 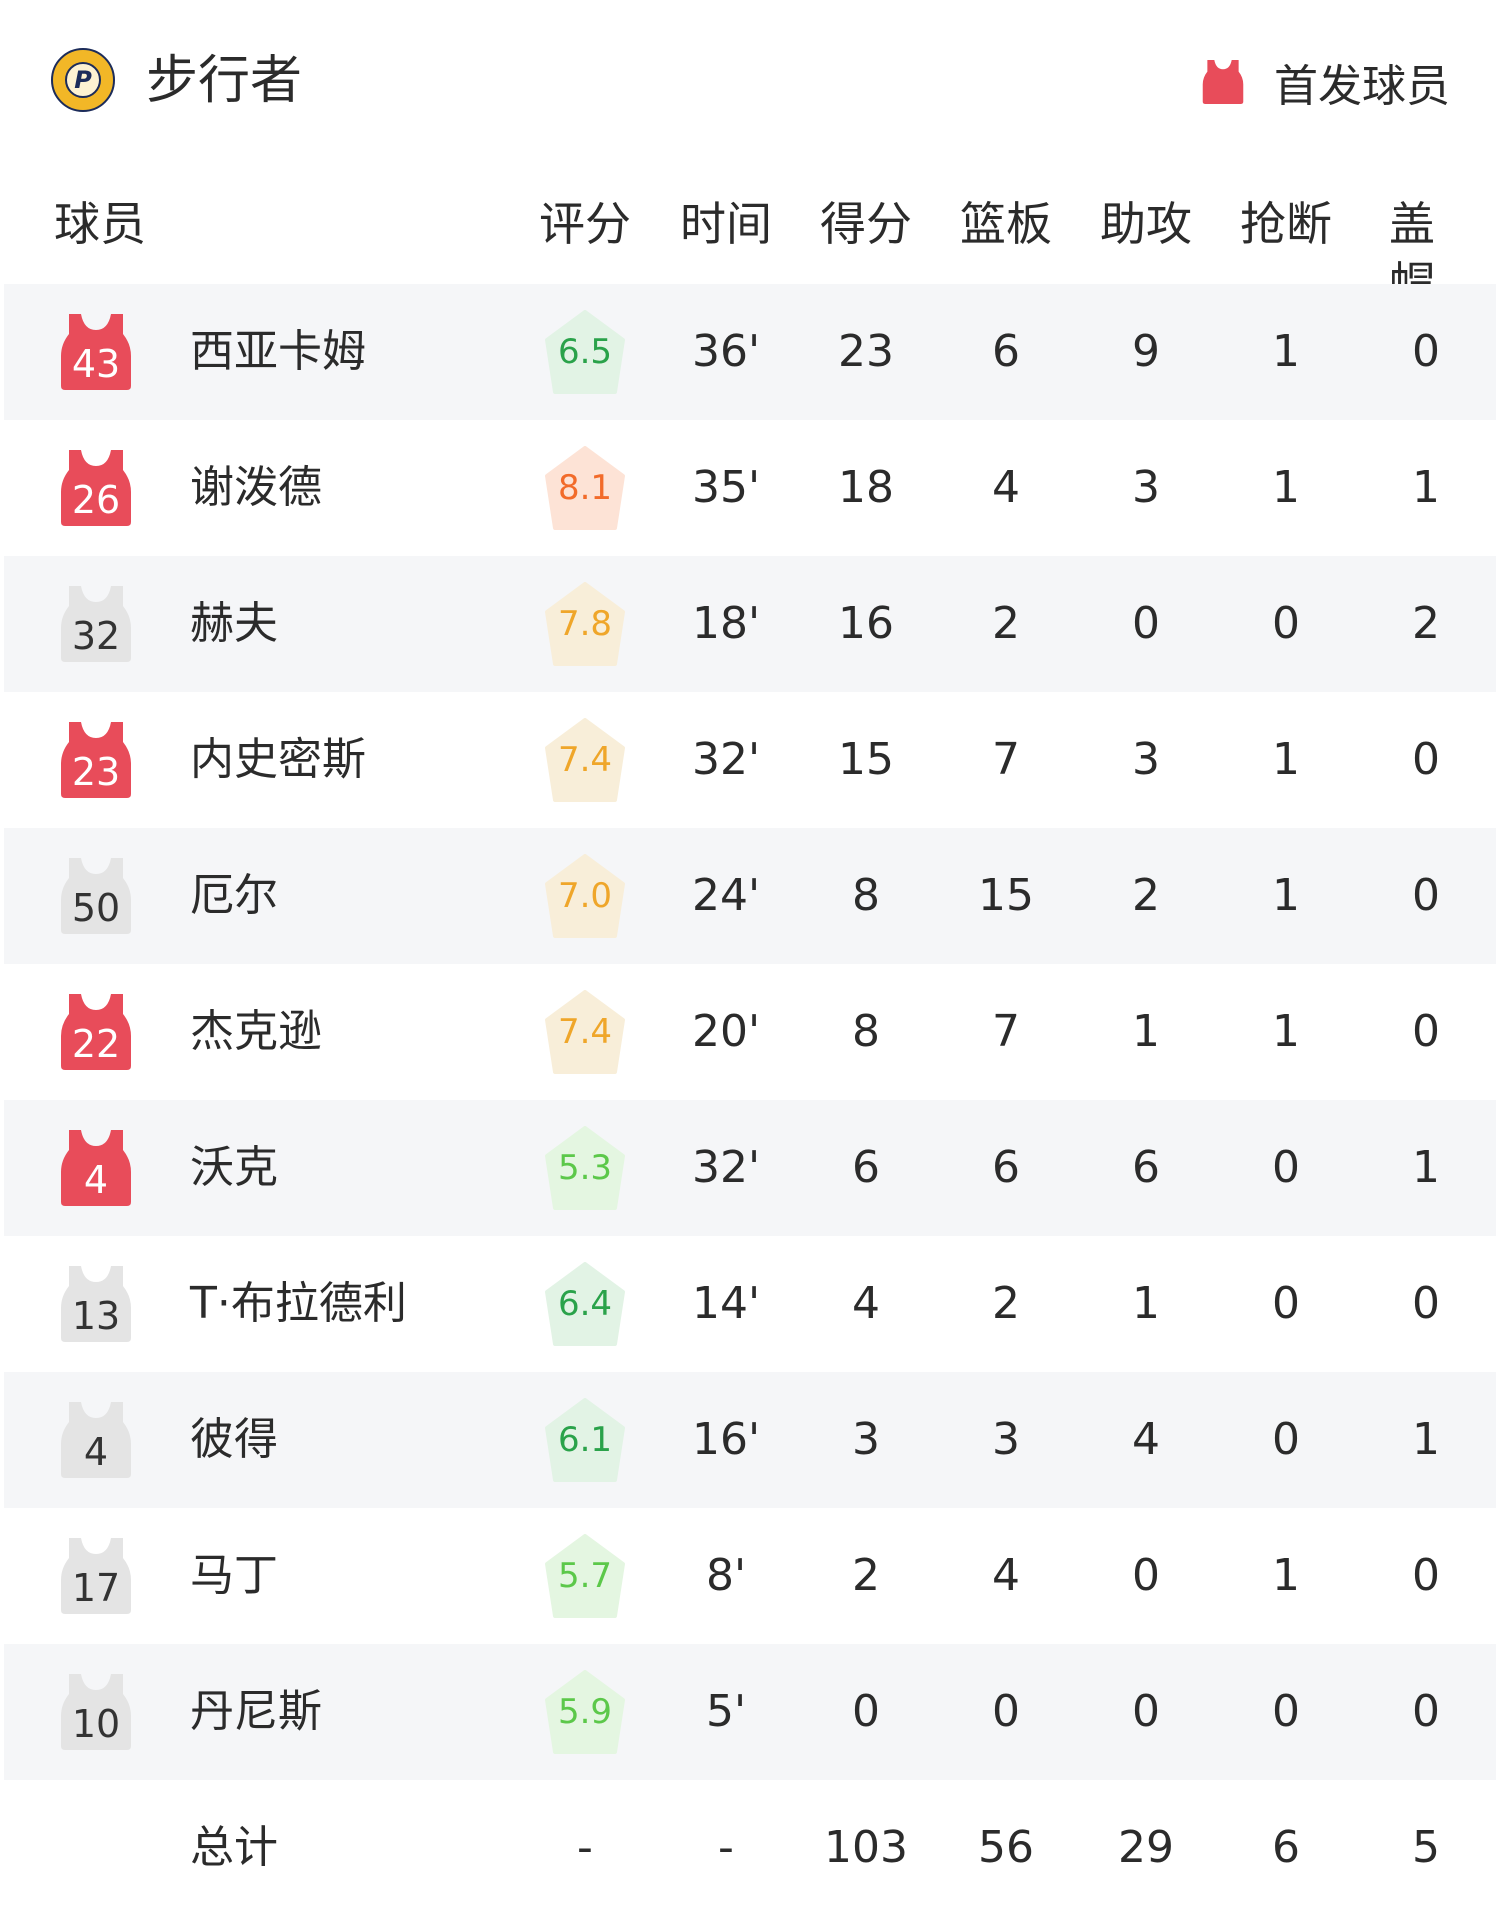 What do you see at coordinates (750, 1712) in the screenshot?
I see `player-row: 10 丹尼斯 5.9 5' 0 0 0 0 0` at bounding box center [750, 1712].